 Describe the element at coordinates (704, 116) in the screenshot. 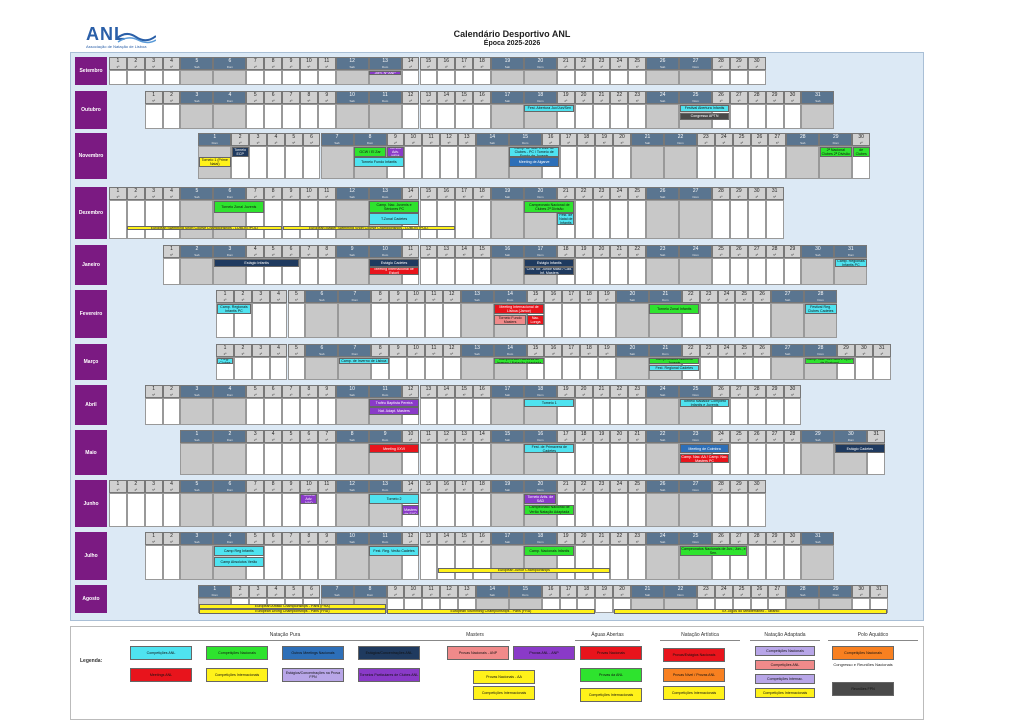

I see `event-block: Congresso APTN` at that location.